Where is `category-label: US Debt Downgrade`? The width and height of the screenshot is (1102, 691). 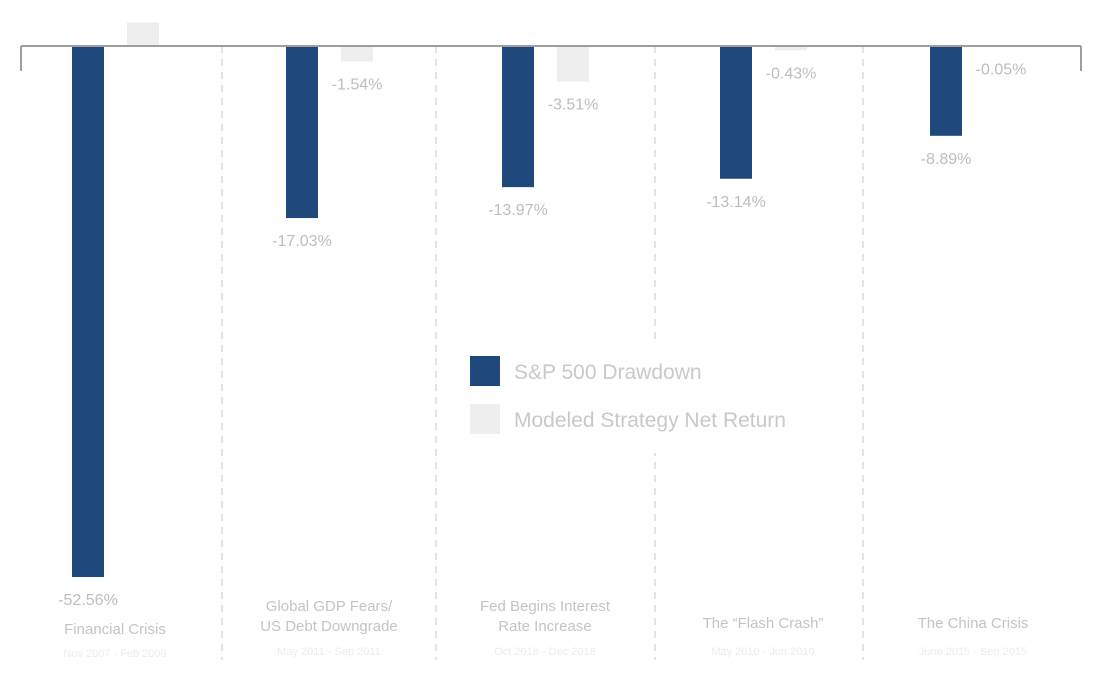
category-label: US Debt Downgrade is located at coordinates (329, 626).